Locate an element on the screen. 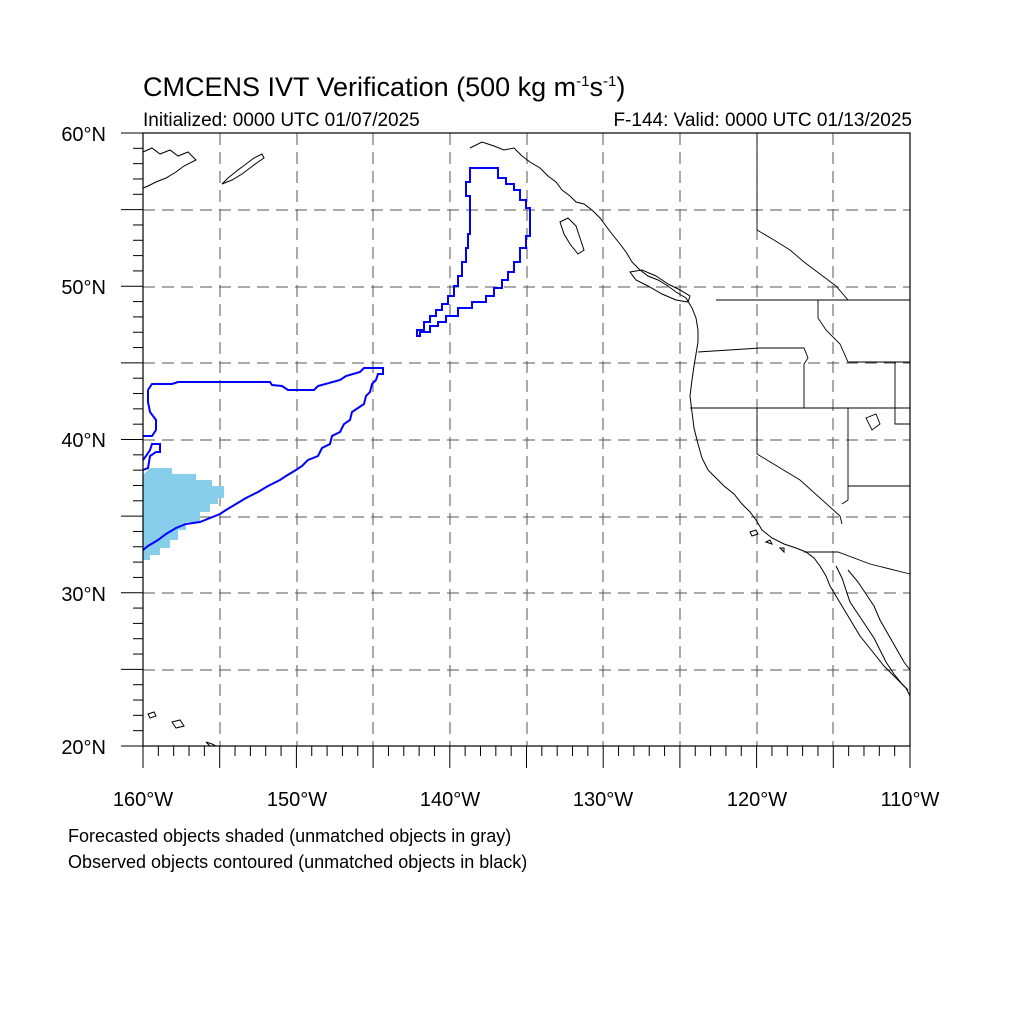 The image size is (1024, 1024). lon-label-130w: 130°W is located at coordinates (603, 800).